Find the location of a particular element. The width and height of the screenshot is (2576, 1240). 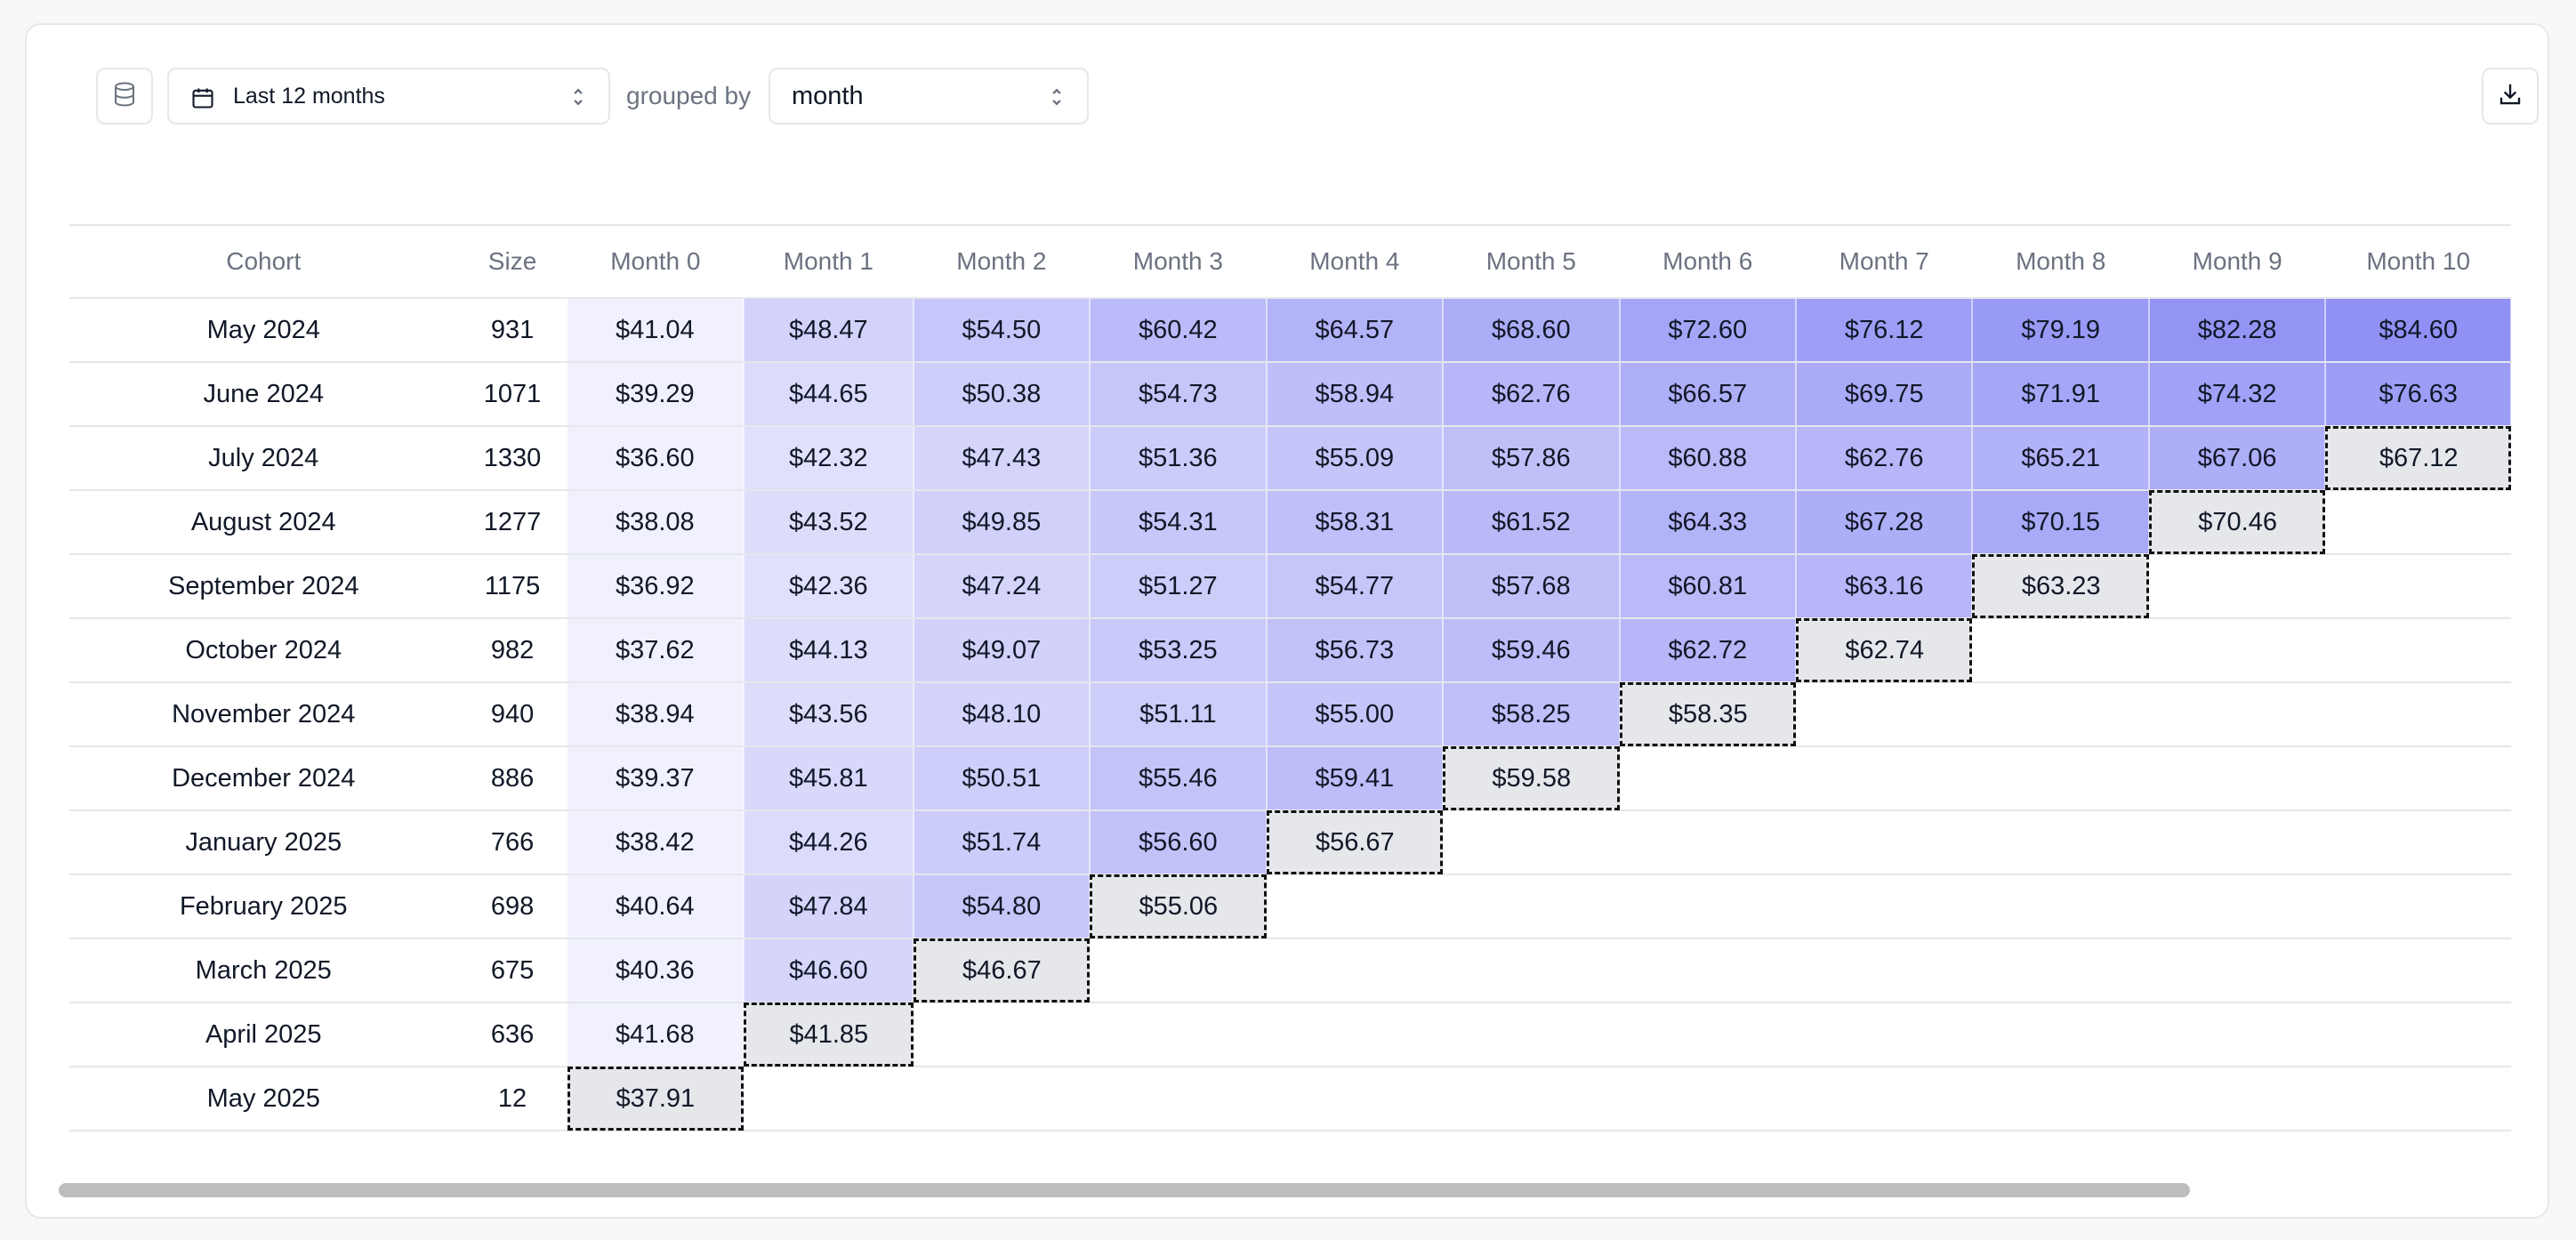

date-range-label: Last 12 months is located at coordinates (309, 96).